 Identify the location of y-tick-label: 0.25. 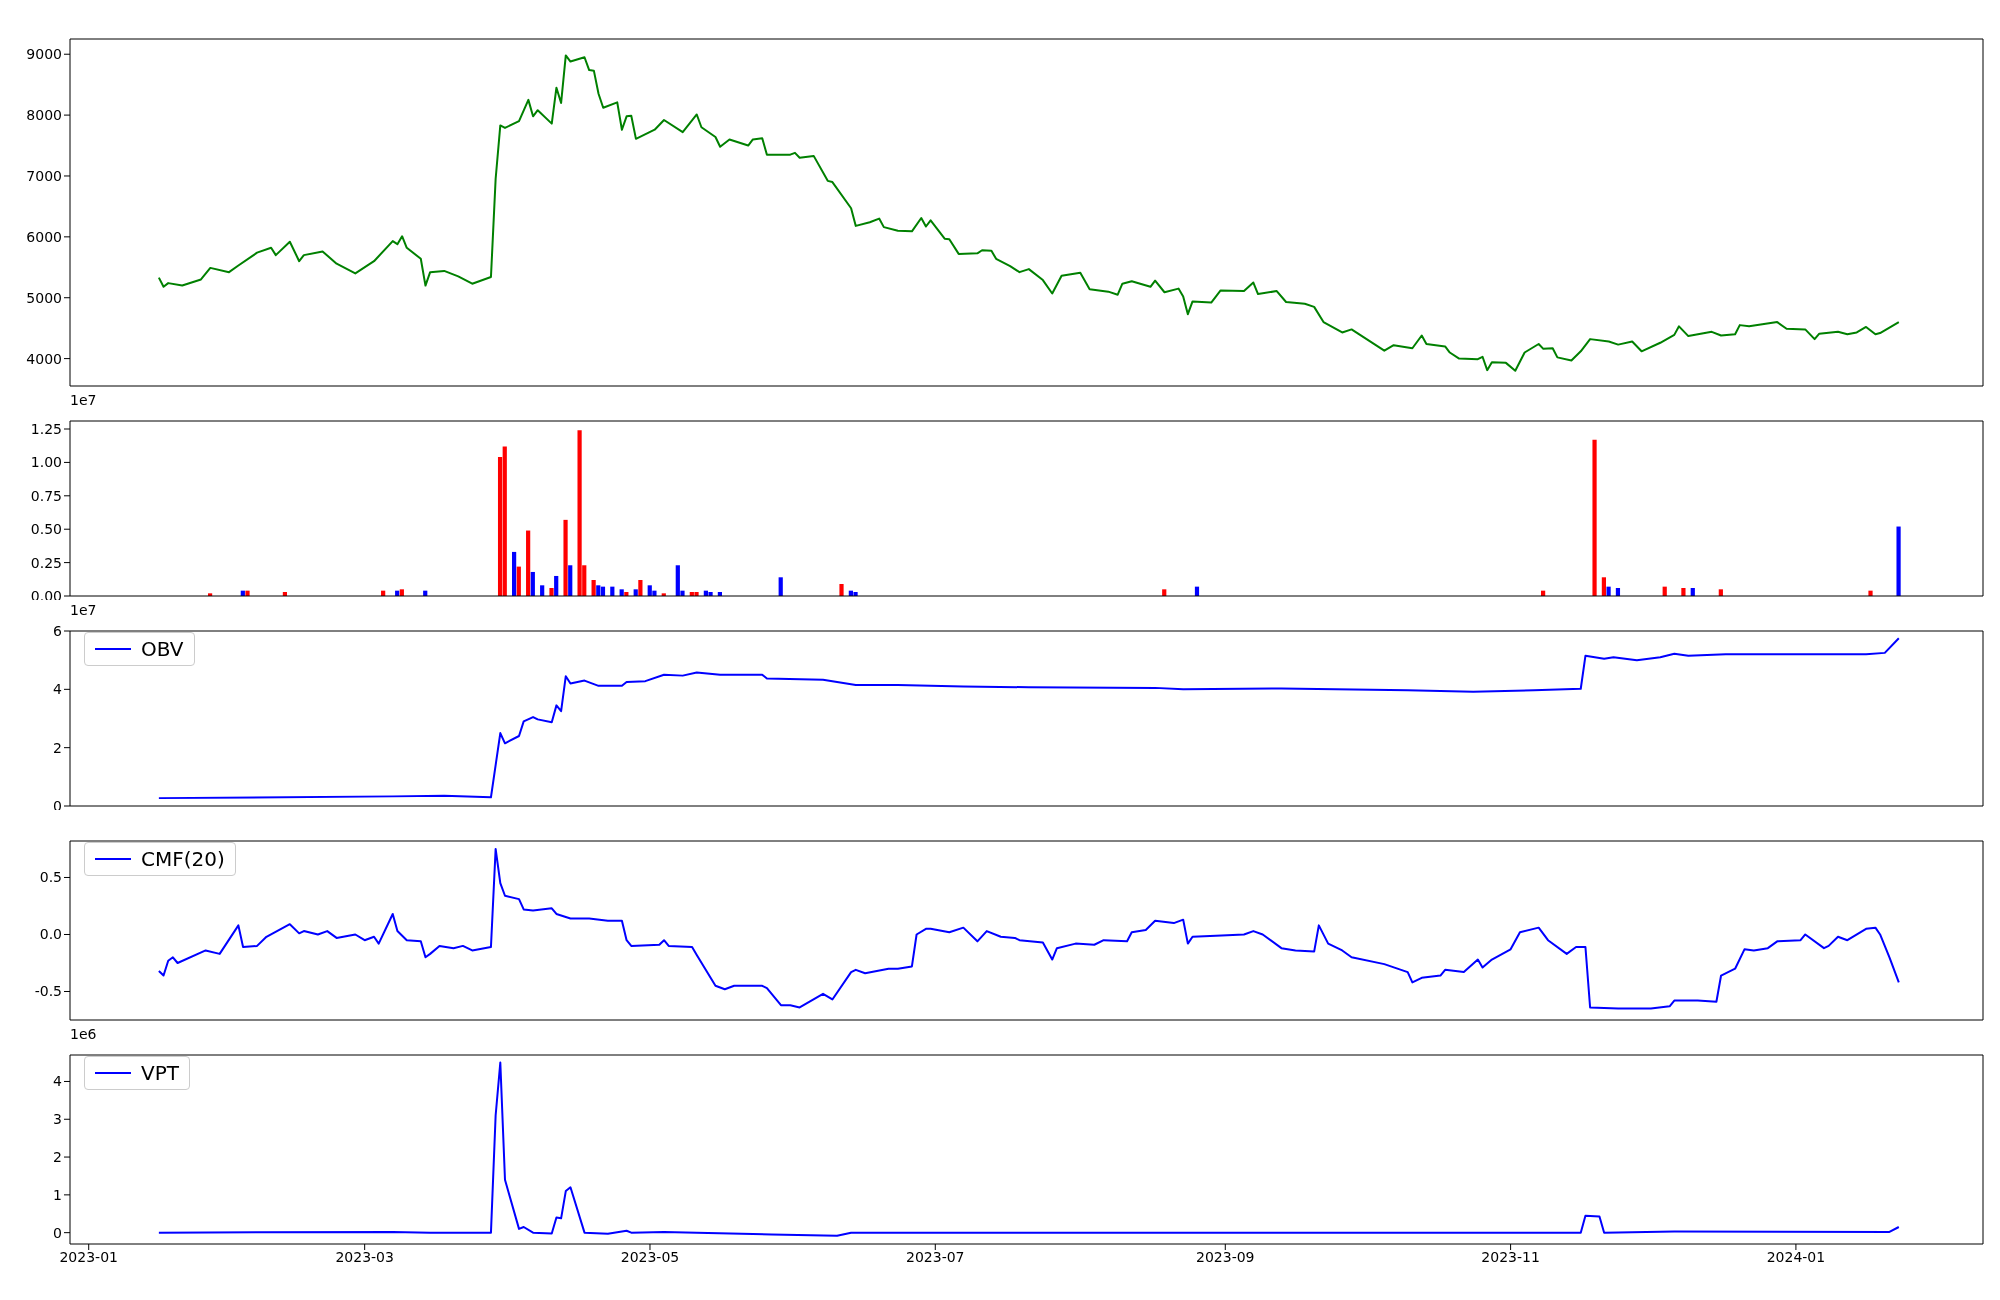
(46, 562).